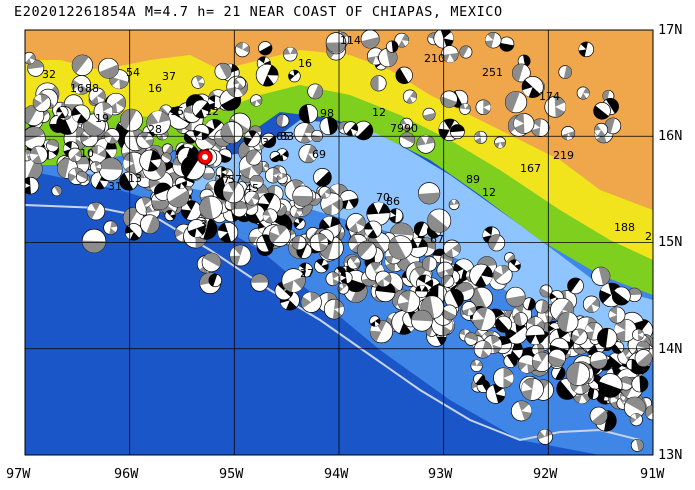  Describe the element at coordinates (670, 30) in the screenshot. I see `lat-label-17n: 17N` at that location.